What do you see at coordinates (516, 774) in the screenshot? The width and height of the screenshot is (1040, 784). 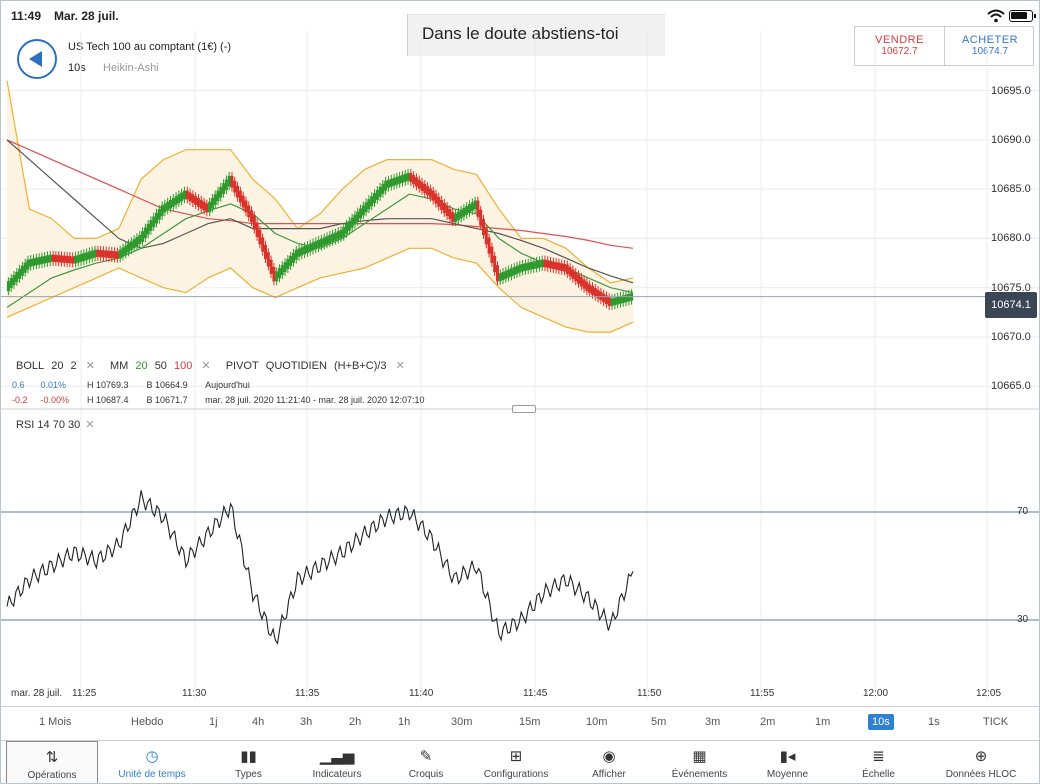 I see `toolbar-label: Configurations` at bounding box center [516, 774].